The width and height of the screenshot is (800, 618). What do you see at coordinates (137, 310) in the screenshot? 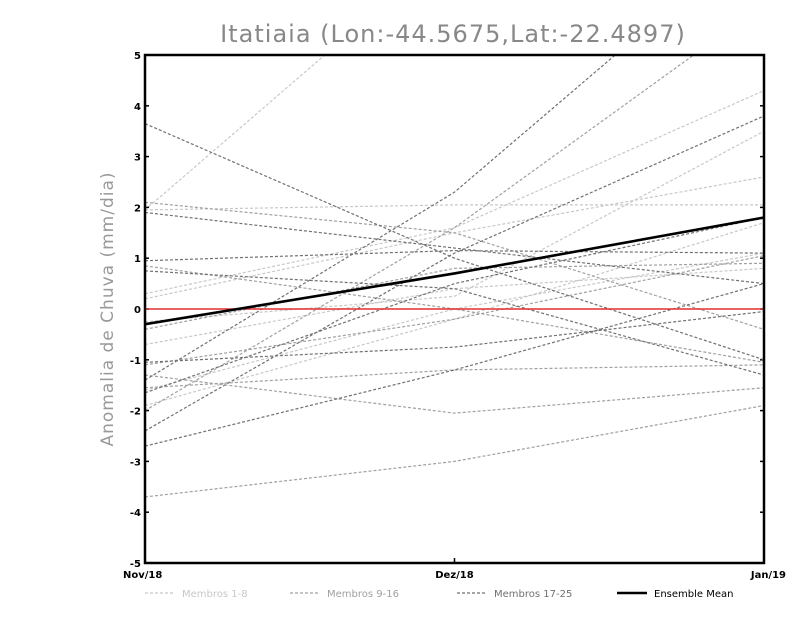
I see `y-tick-label: 0` at bounding box center [137, 310].